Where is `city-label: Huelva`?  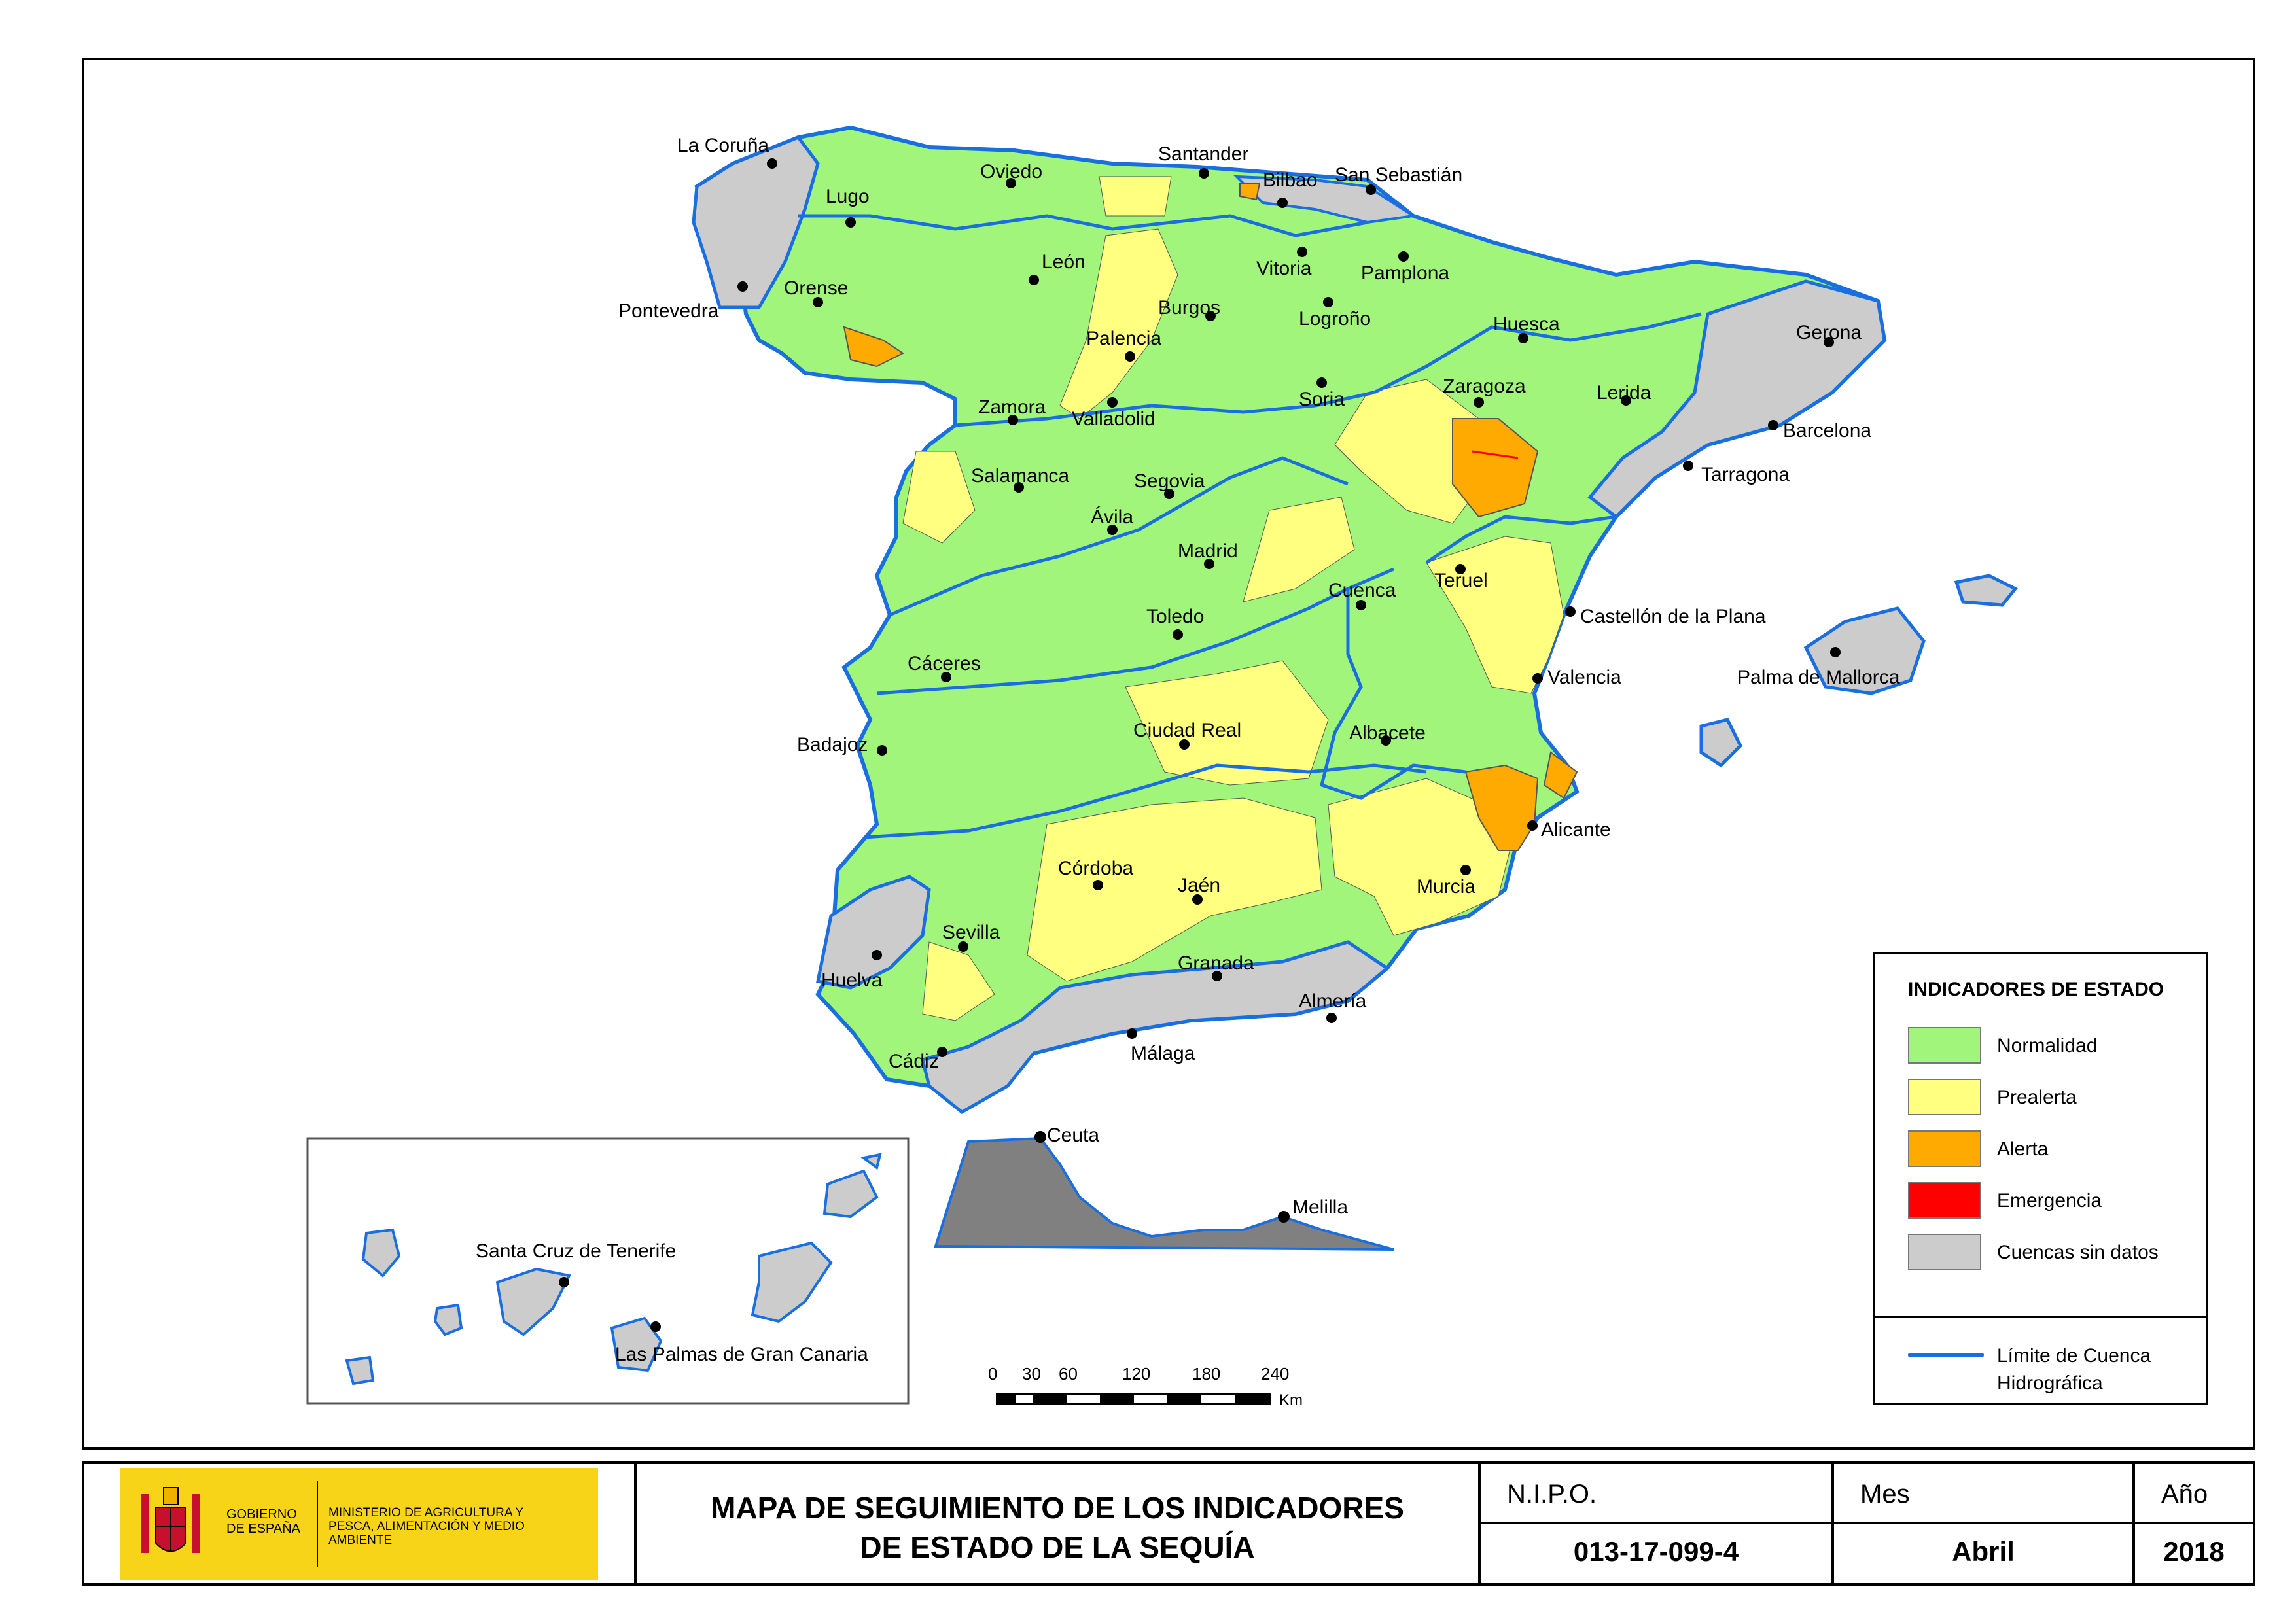 city-label: Huelva is located at coordinates (852, 980).